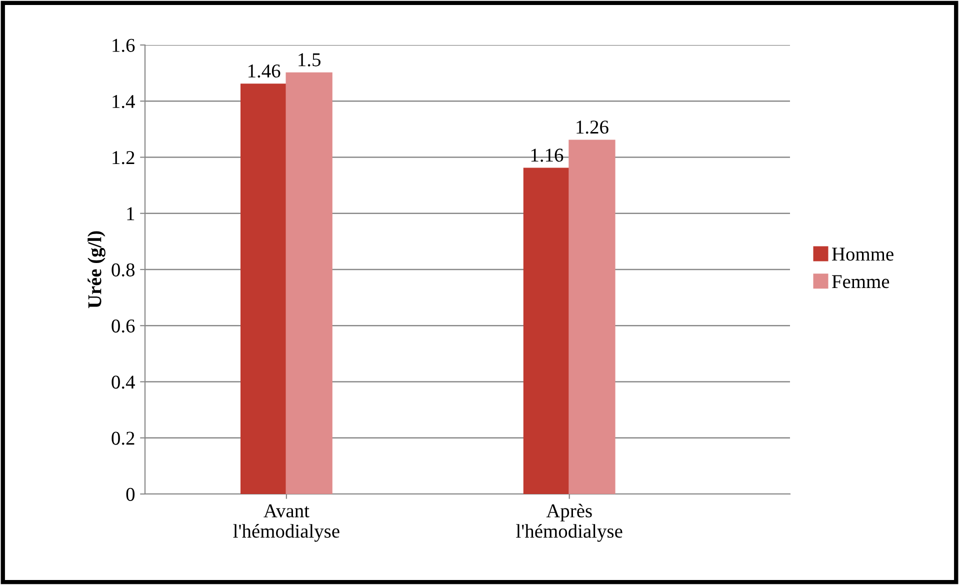  I want to click on data-label: 1.16, so click(547, 155).